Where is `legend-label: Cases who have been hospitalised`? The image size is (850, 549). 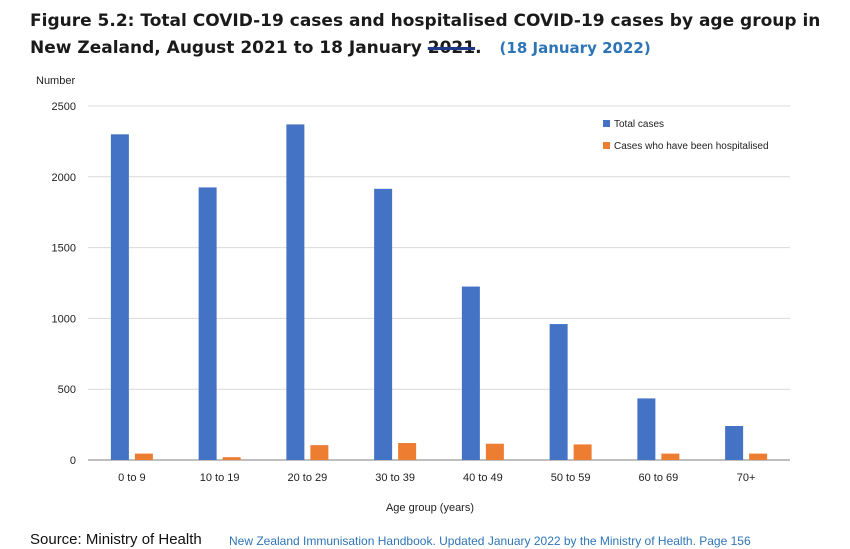
legend-label: Cases who have been hospitalised is located at coordinates (691, 146).